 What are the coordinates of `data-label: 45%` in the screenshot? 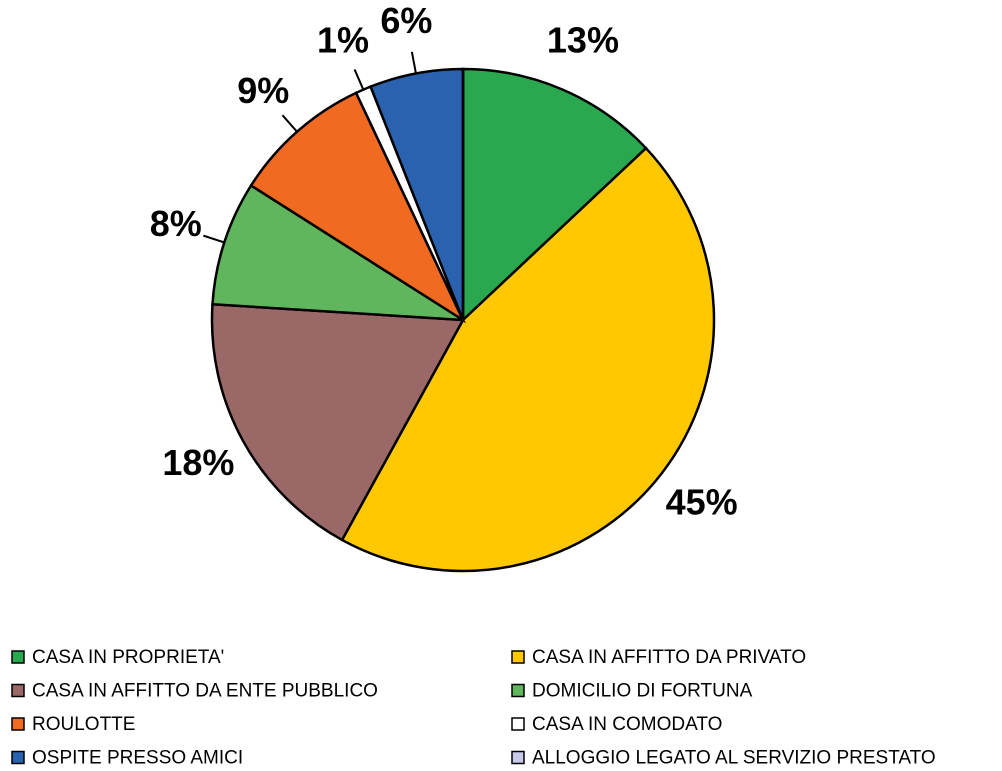 It's located at (702, 502).